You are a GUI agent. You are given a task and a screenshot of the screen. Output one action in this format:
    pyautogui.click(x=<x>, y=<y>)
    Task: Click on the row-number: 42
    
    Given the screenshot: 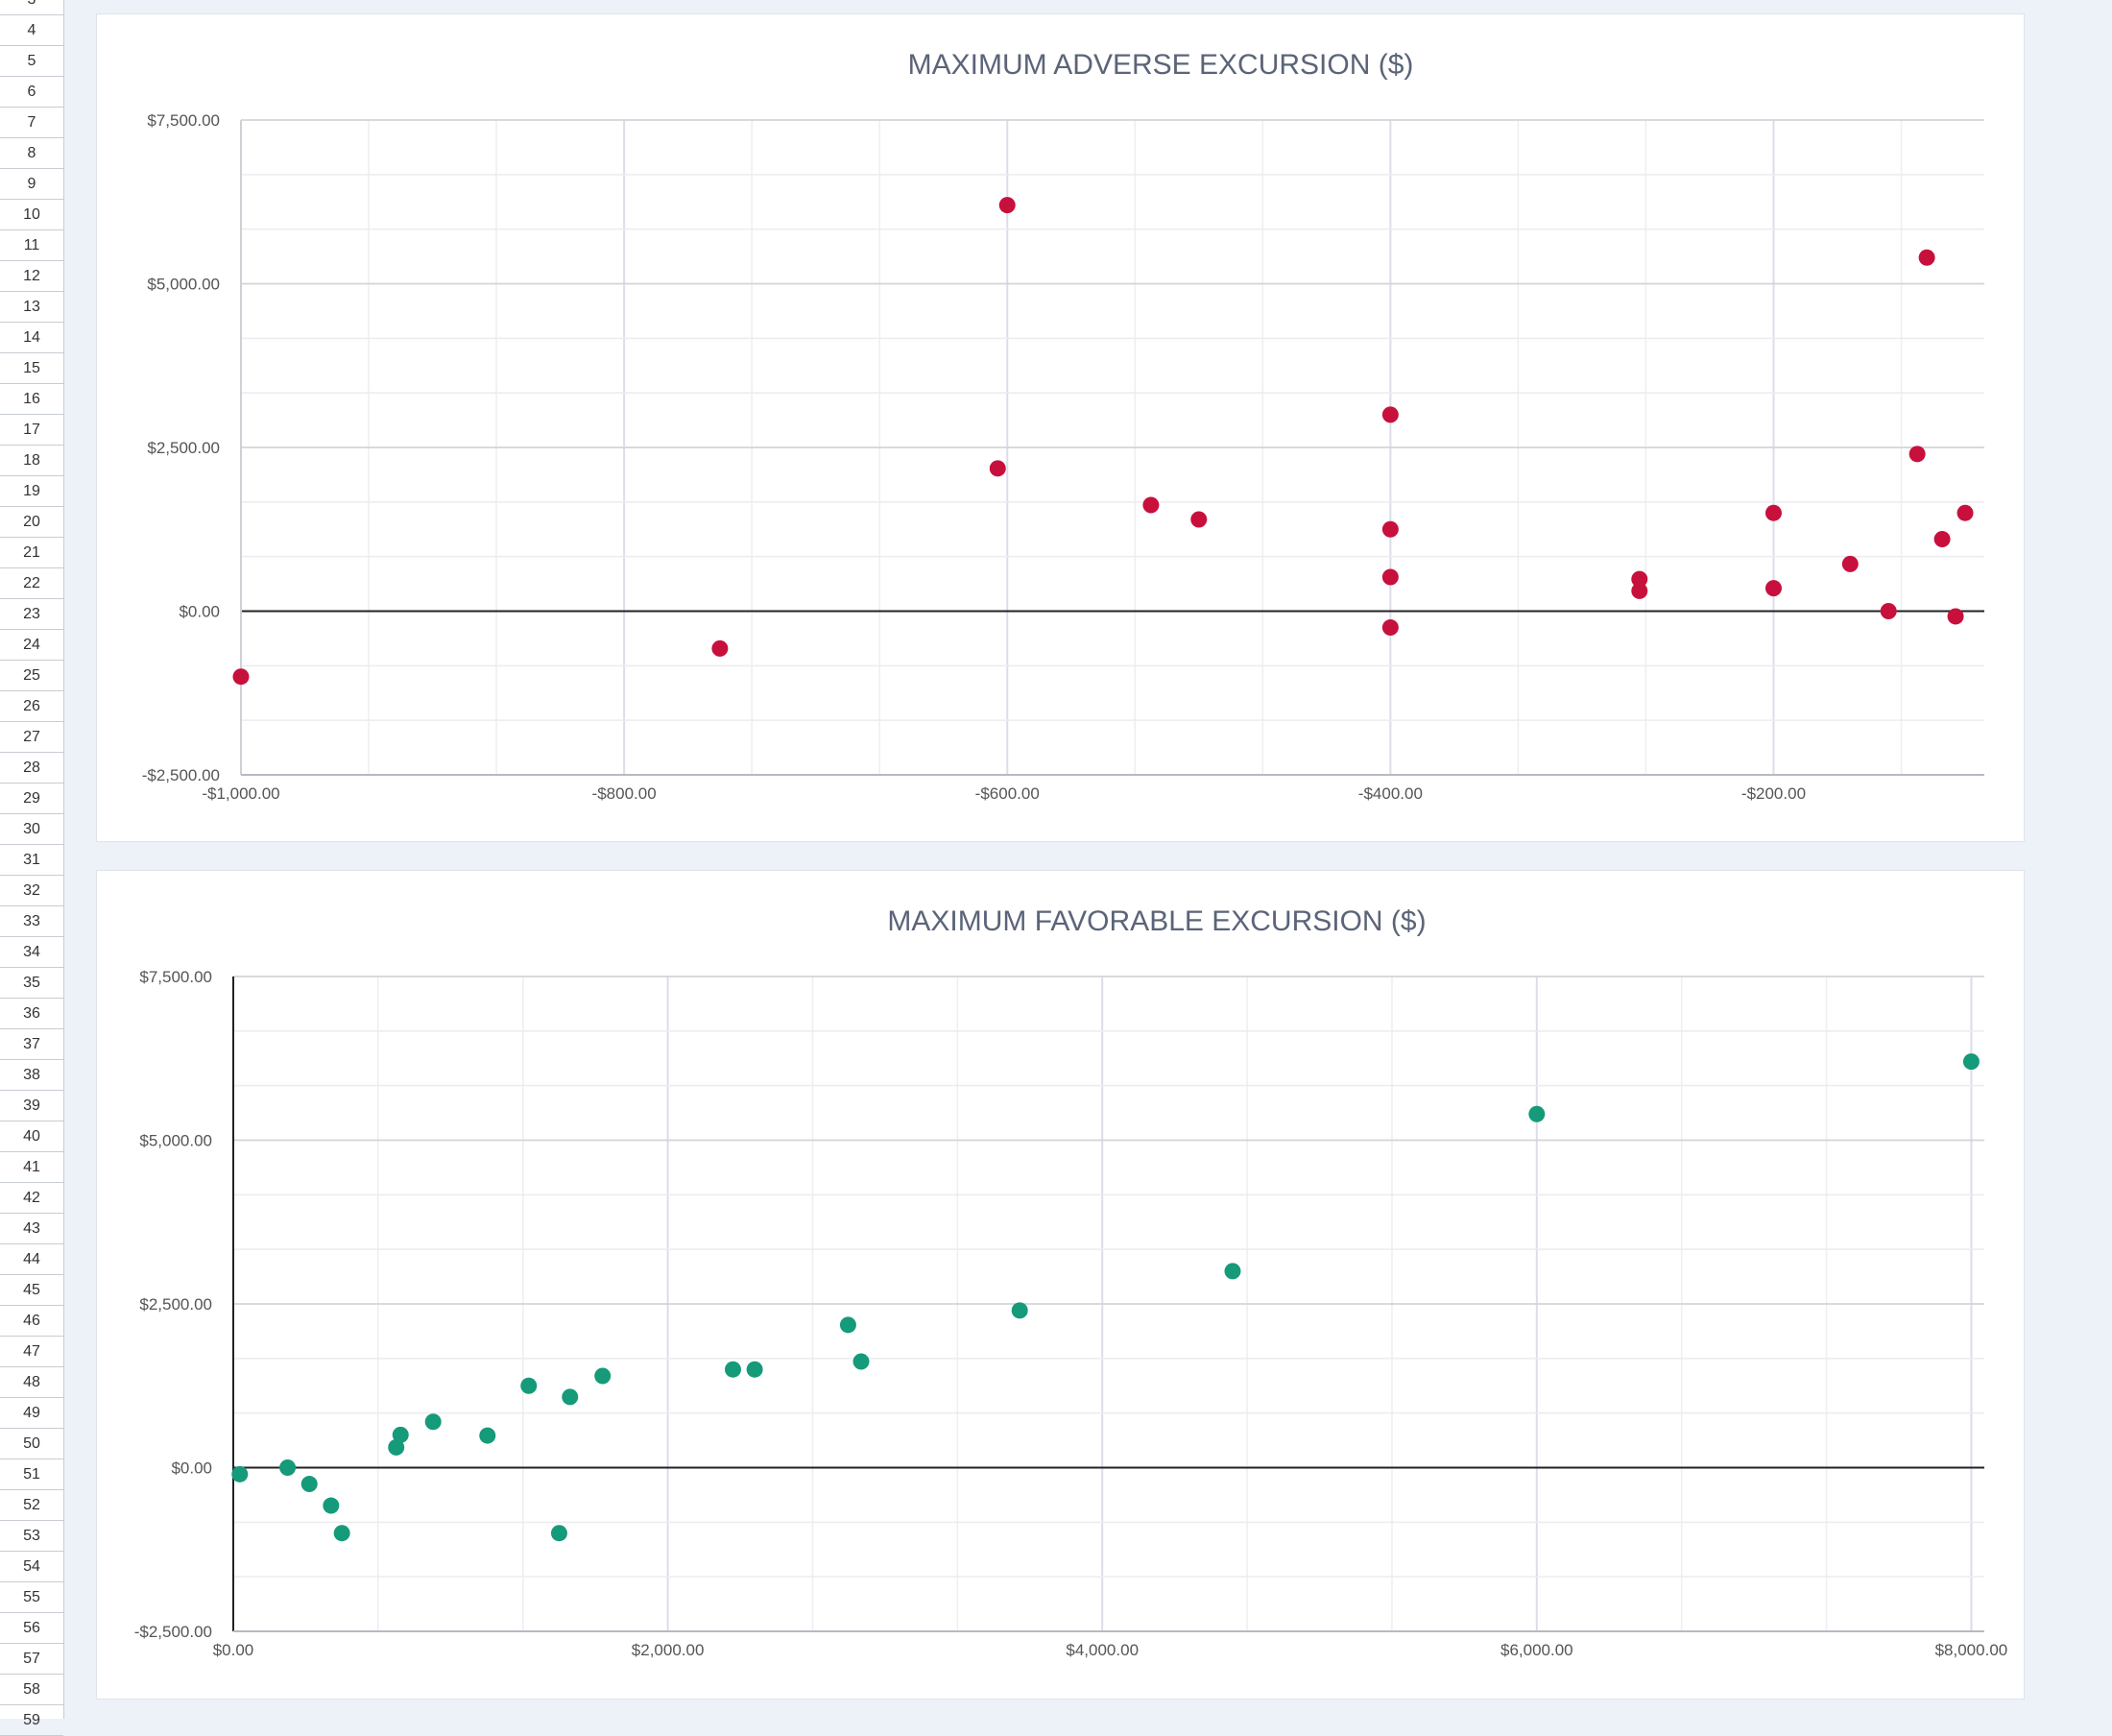 What is the action you would take?
    pyautogui.click(x=31, y=1198)
    